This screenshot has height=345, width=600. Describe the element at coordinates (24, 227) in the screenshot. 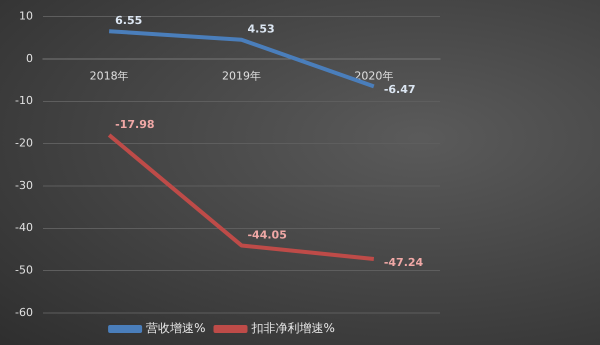

I see `y-tick-label: -40` at that location.